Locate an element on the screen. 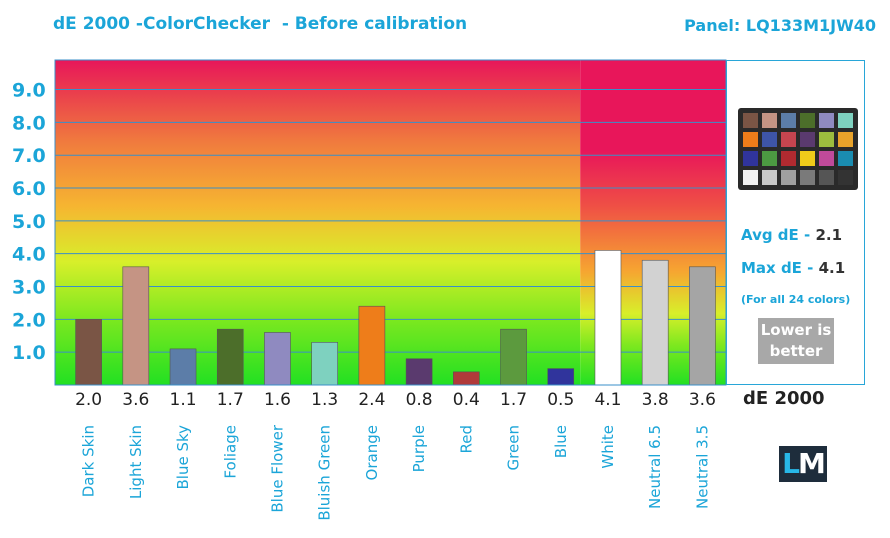  x-tick-label: Red is located at coordinates (466, 439).